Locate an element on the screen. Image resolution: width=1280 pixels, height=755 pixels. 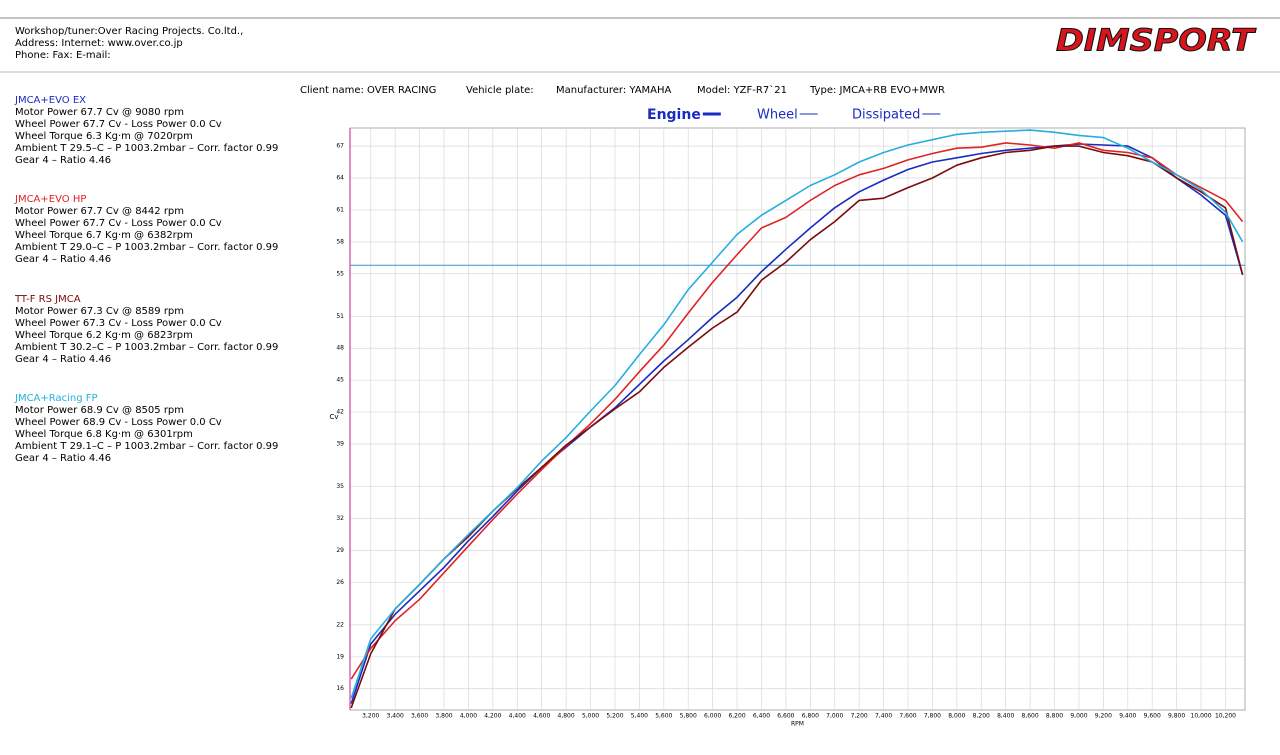
x-tick-label: 4,000 is located at coordinates (468, 716).